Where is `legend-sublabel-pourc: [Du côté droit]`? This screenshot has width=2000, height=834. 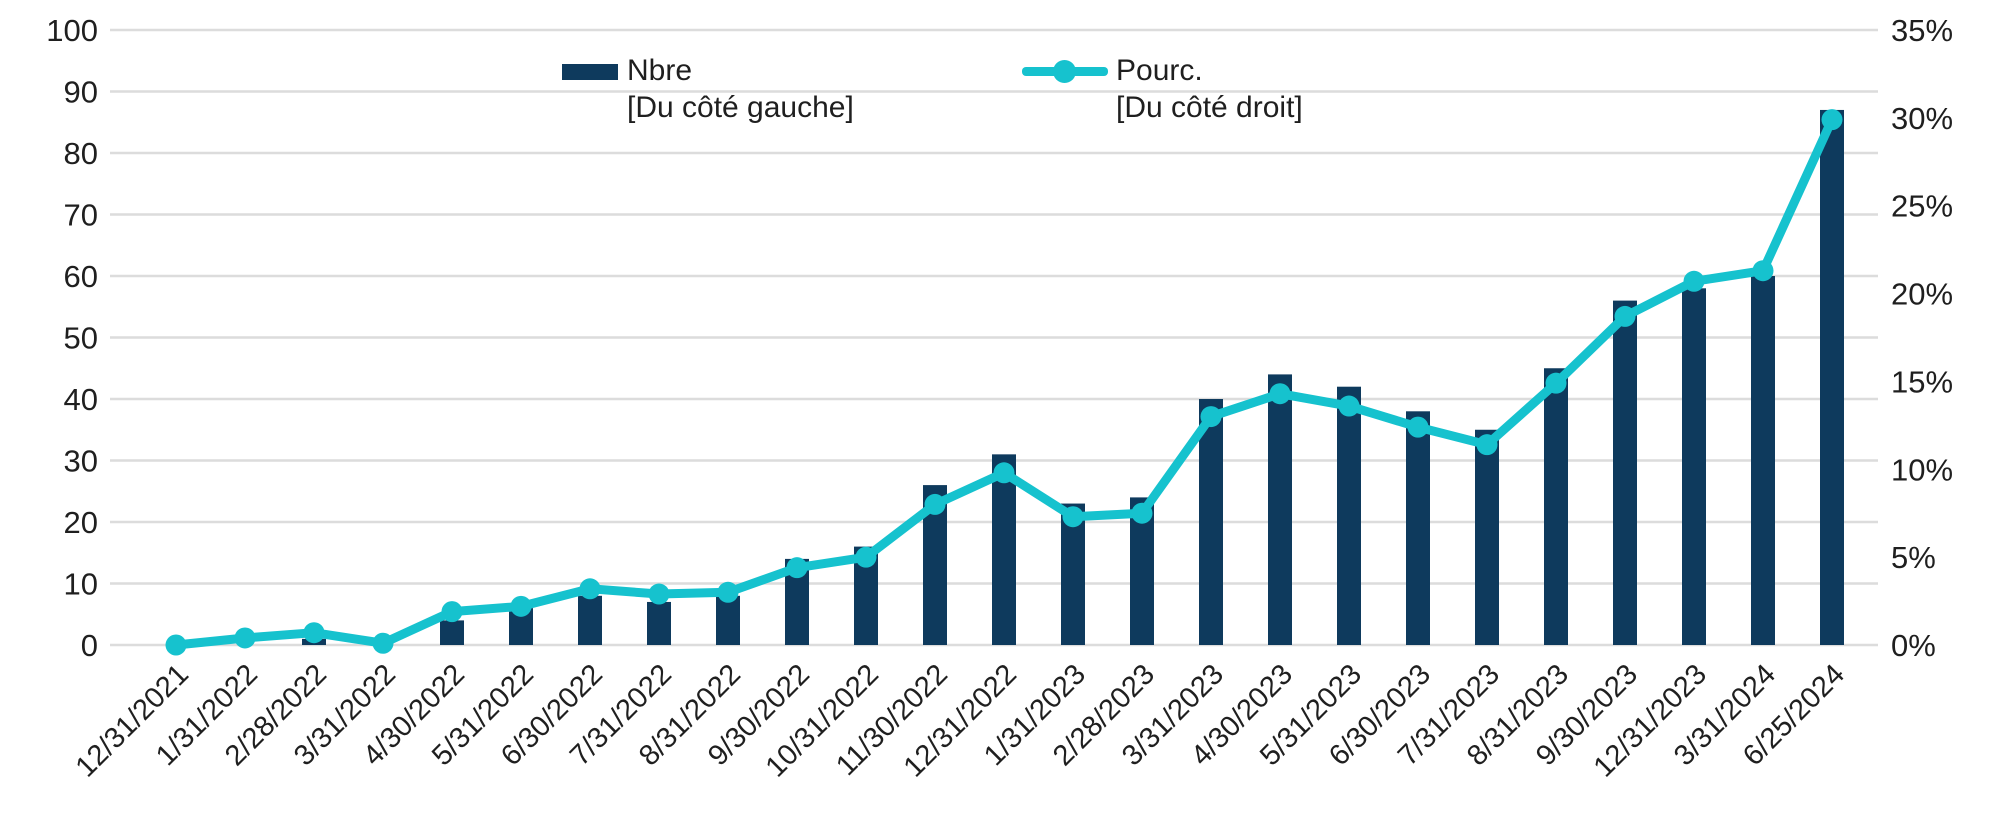
legend-sublabel-pourc: [Du côté droit] is located at coordinates (1209, 107).